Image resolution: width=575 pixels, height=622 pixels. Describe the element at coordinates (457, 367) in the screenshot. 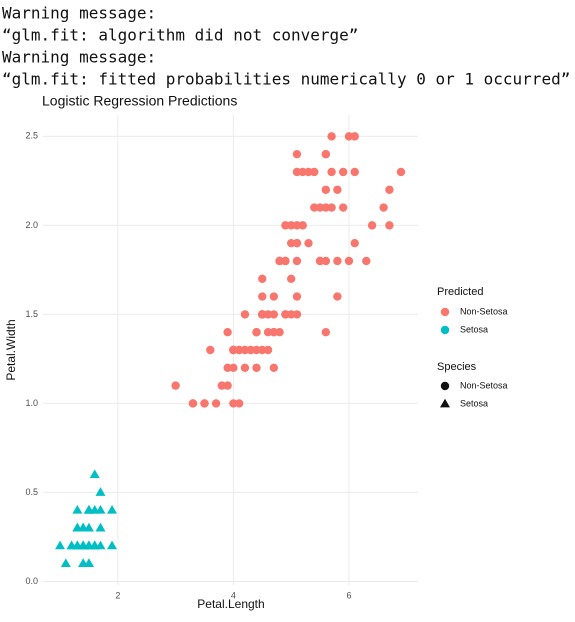

I see `legend-title: Species` at that location.